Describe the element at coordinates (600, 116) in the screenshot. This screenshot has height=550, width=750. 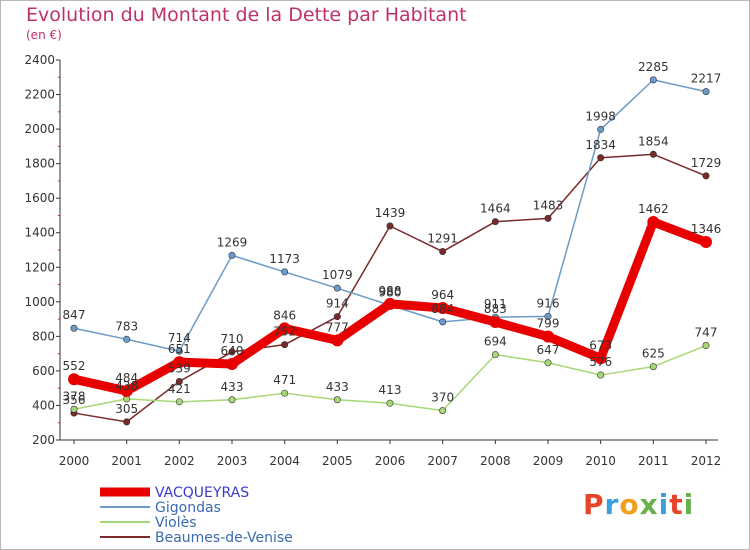
I see `data-label: 1998` at that location.